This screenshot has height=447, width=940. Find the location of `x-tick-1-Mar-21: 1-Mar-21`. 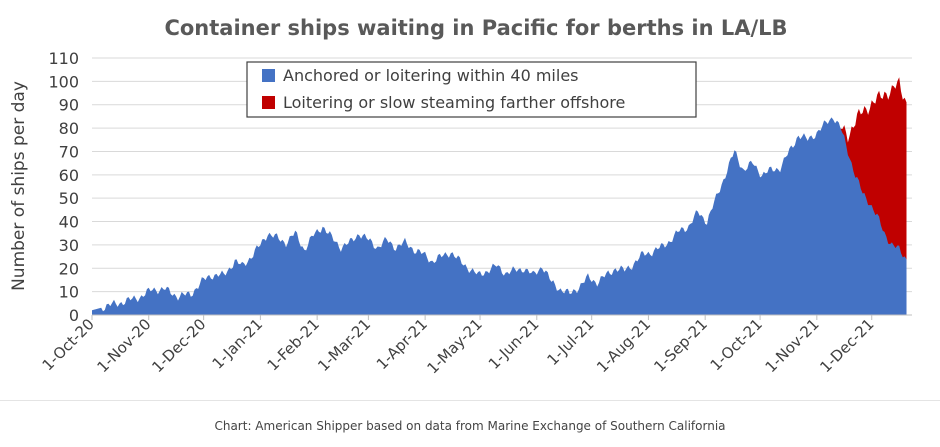

x-tick-1-Mar-21: 1-Mar-21 is located at coordinates (344, 345).